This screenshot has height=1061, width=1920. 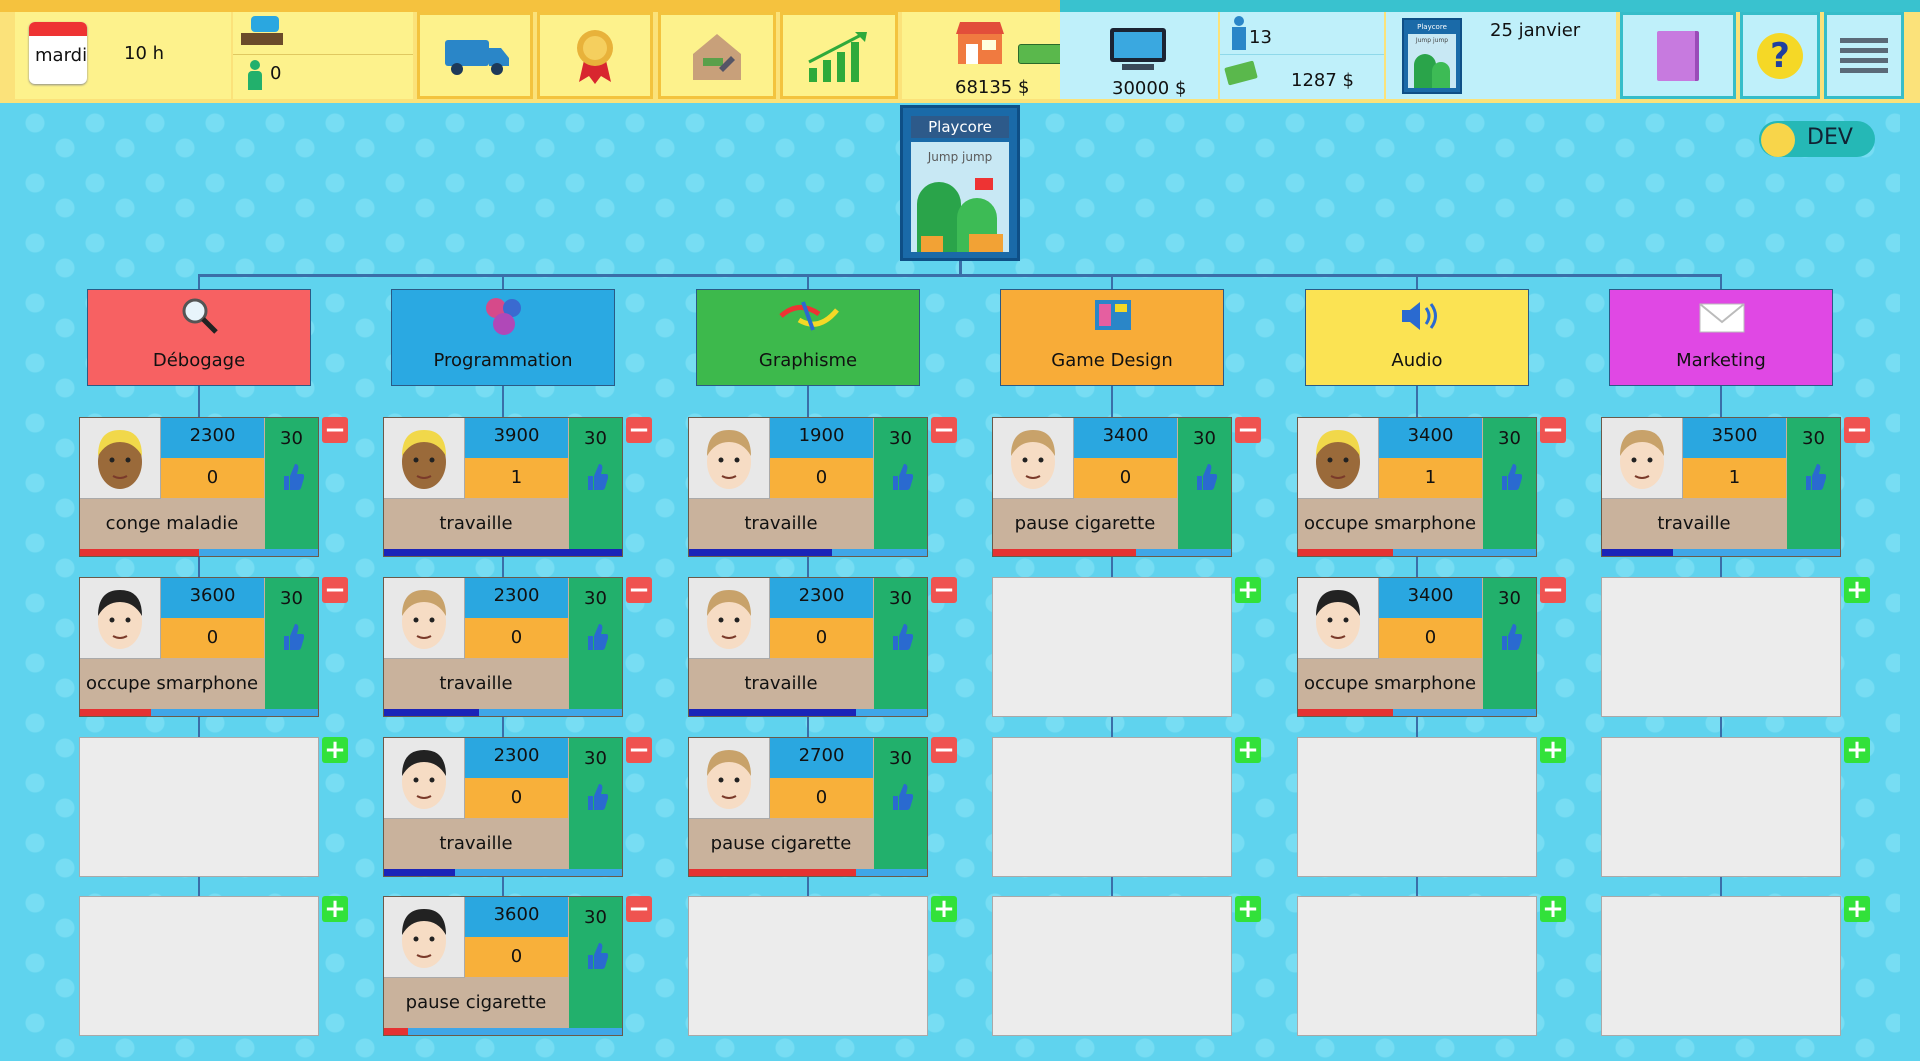 I want to click on department-4: Audio, so click(x=1417, y=337).